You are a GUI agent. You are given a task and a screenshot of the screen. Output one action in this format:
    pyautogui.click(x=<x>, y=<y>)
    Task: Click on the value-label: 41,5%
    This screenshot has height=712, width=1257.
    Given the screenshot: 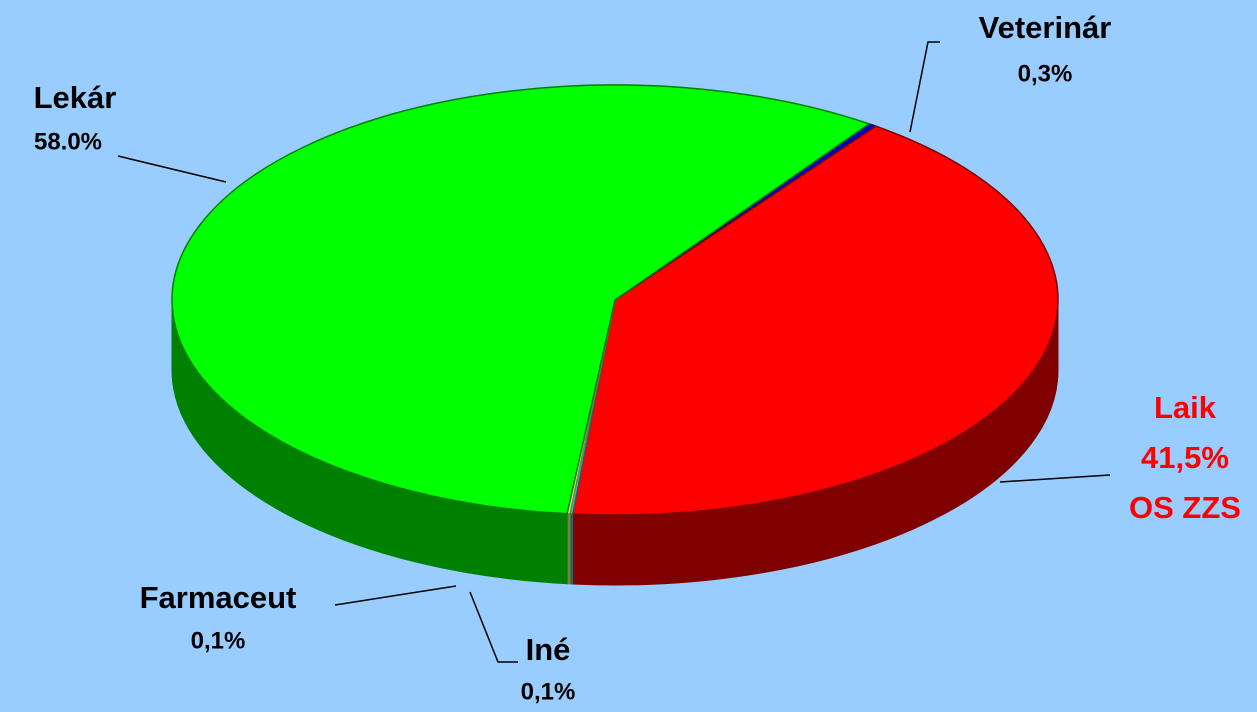 What is the action you would take?
    pyautogui.click(x=1185, y=457)
    